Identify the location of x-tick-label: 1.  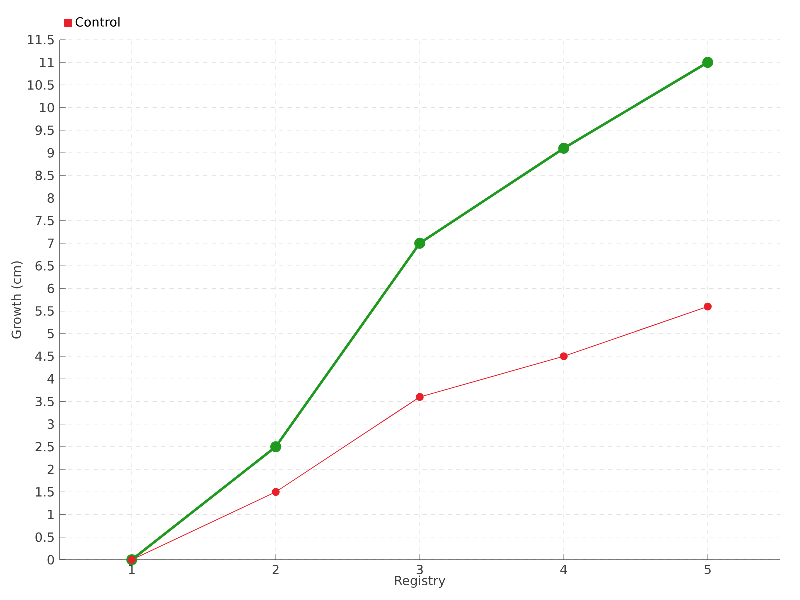
(132, 569).